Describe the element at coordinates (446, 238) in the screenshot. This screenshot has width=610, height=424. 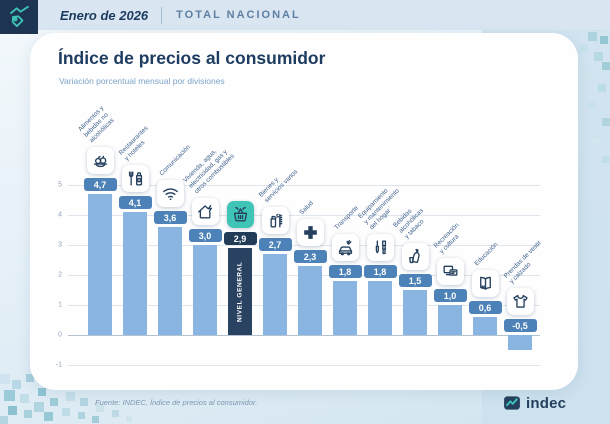
I see `category-label-recreacion: Recreación y cultura` at that location.